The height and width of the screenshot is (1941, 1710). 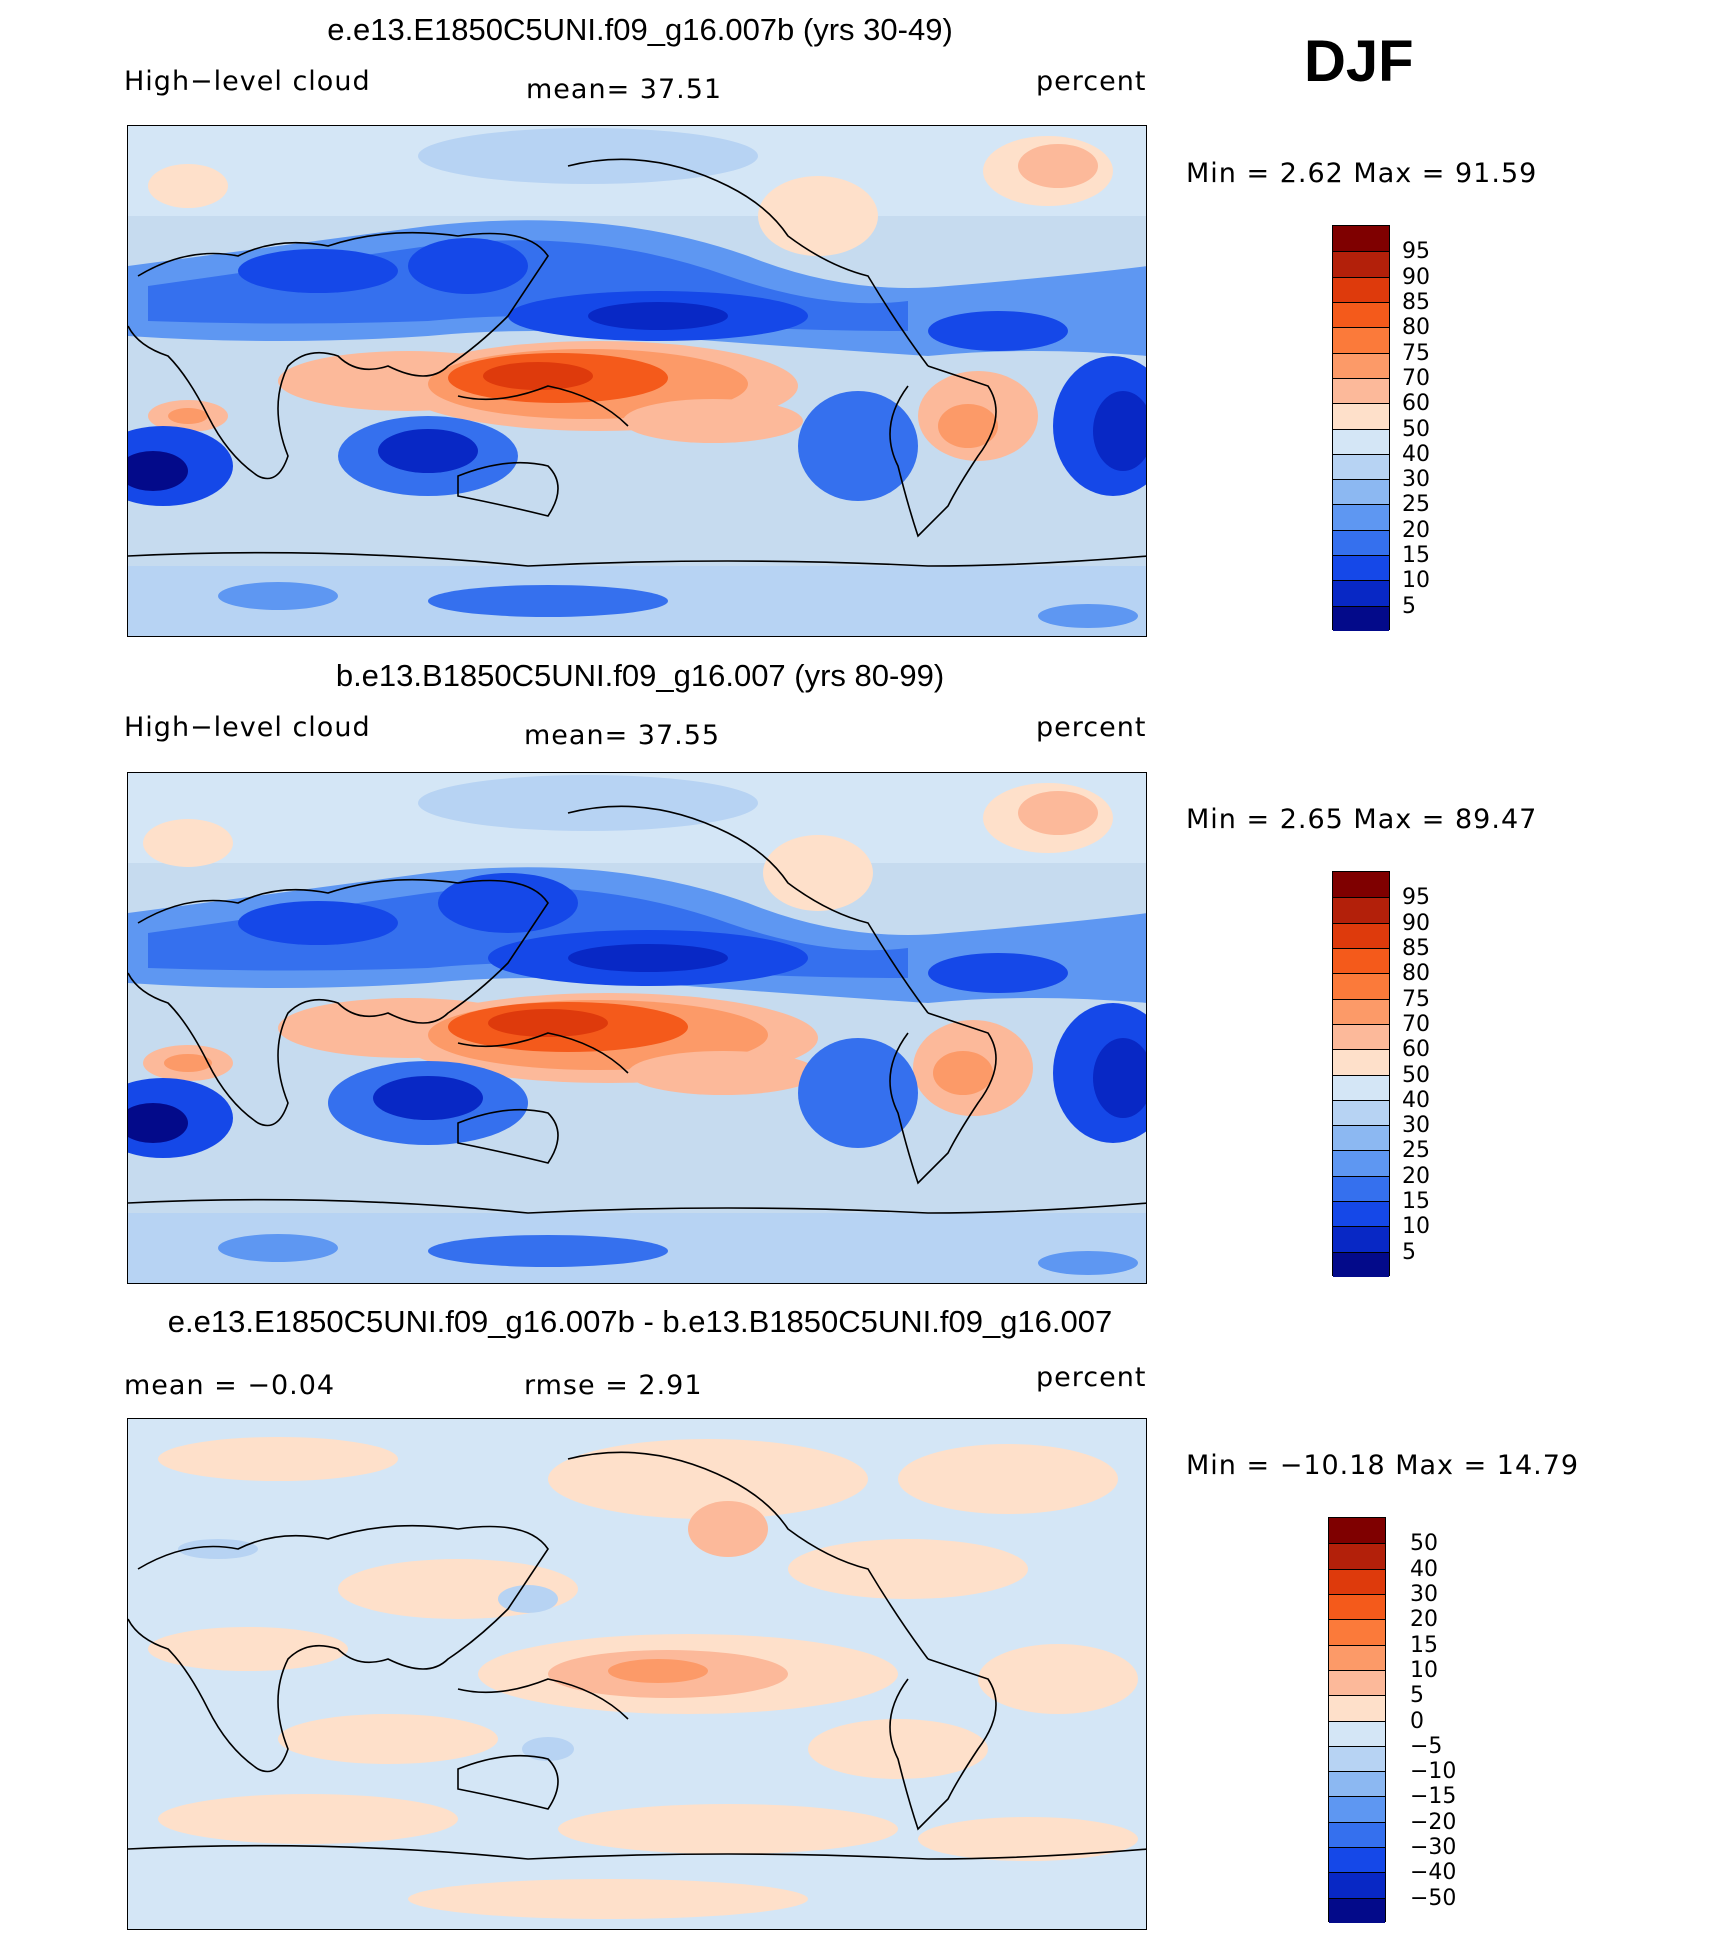 I want to click on panel-2-colorbar: 95 90 85 80 75 70 60 50 40 30 25 20 15 10 5, so click(x=1402, y=1074).